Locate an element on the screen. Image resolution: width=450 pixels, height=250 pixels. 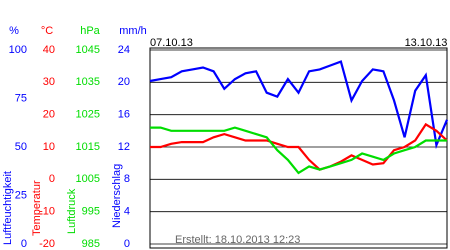
y-tick-label: 10 is located at coordinates (49, 147).